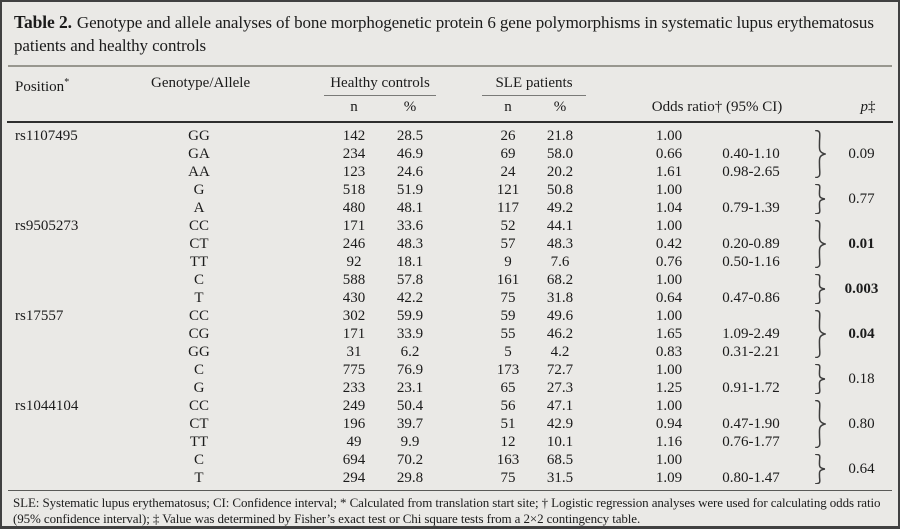 The height and width of the screenshot is (529, 900). Describe the element at coordinates (46, 136) in the screenshot. I see `position-cell: rs1107495` at that location.